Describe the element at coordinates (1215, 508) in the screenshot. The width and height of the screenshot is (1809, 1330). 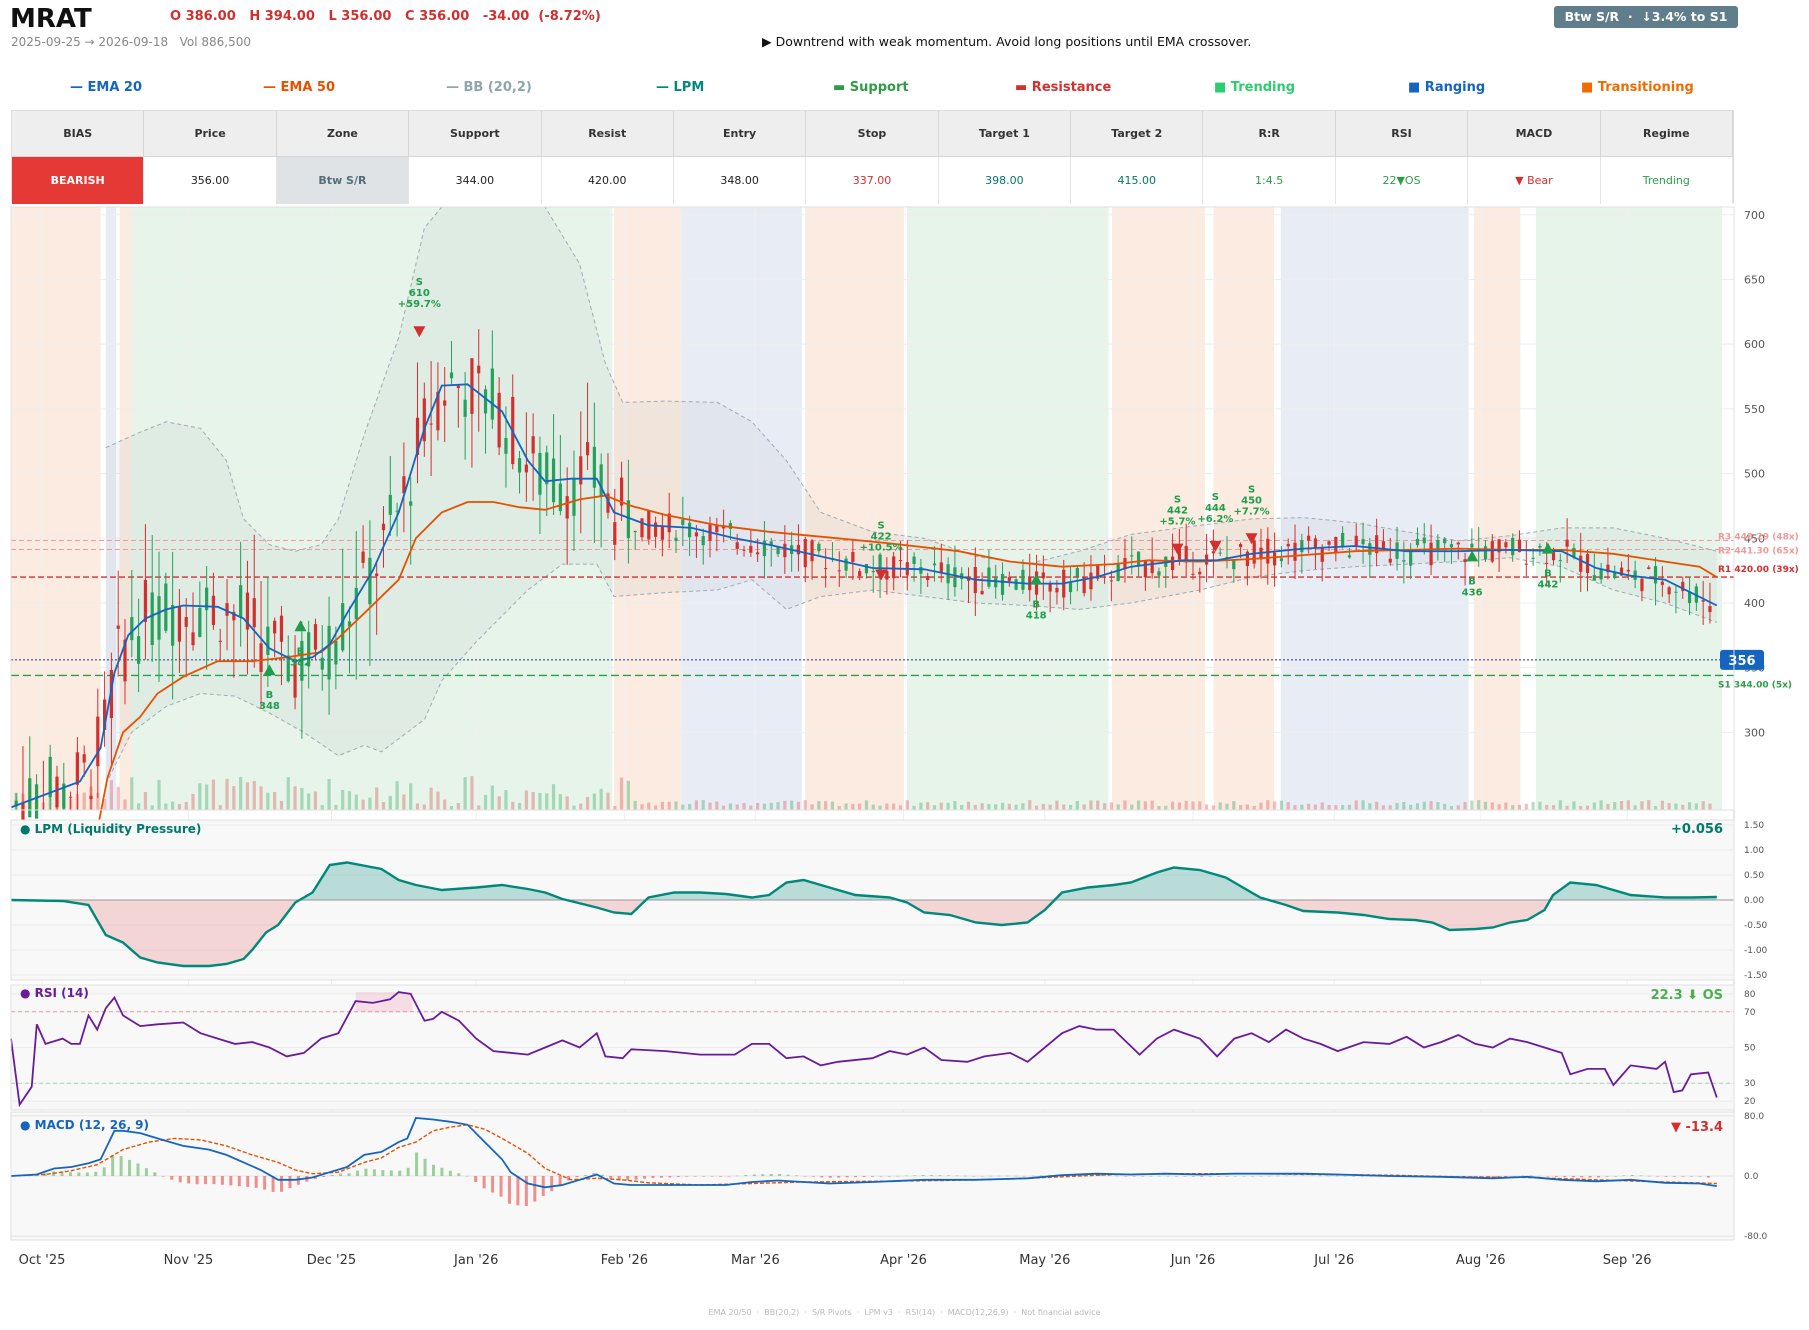
I see `sell-signal-label: 444` at that location.